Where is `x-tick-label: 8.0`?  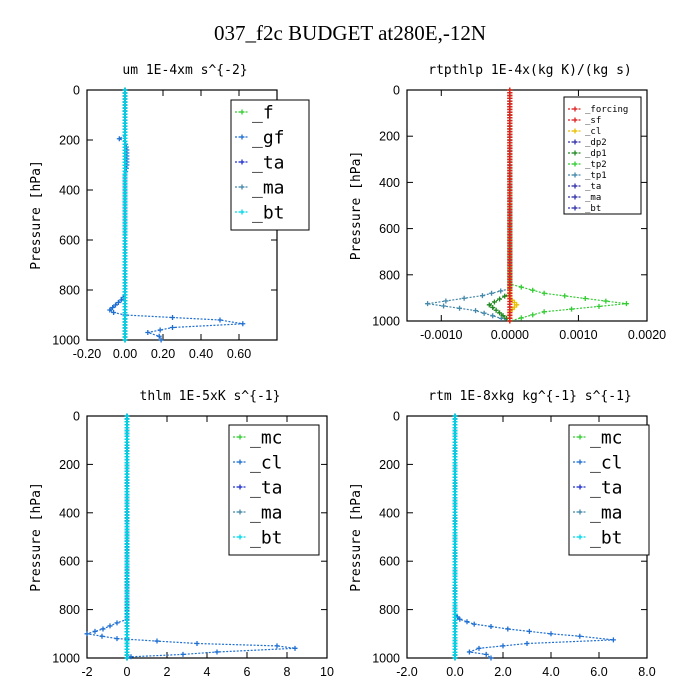 x-tick-label: 8.0 is located at coordinates (646, 672).